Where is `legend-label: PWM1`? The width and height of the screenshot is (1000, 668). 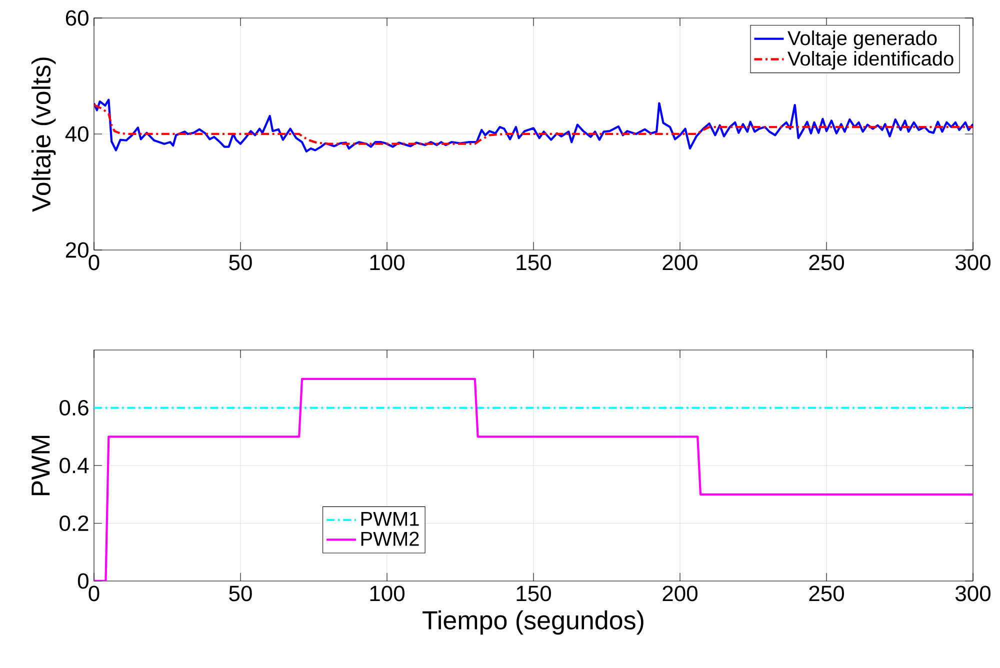
legend-label: PWM1 is located at coordinates (390, 519).